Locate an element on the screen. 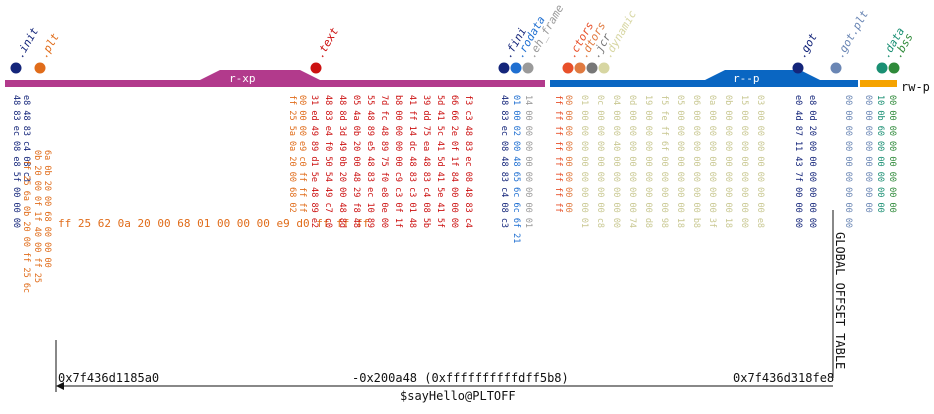  section-label-init: .init is located at coordinates (27, 43).